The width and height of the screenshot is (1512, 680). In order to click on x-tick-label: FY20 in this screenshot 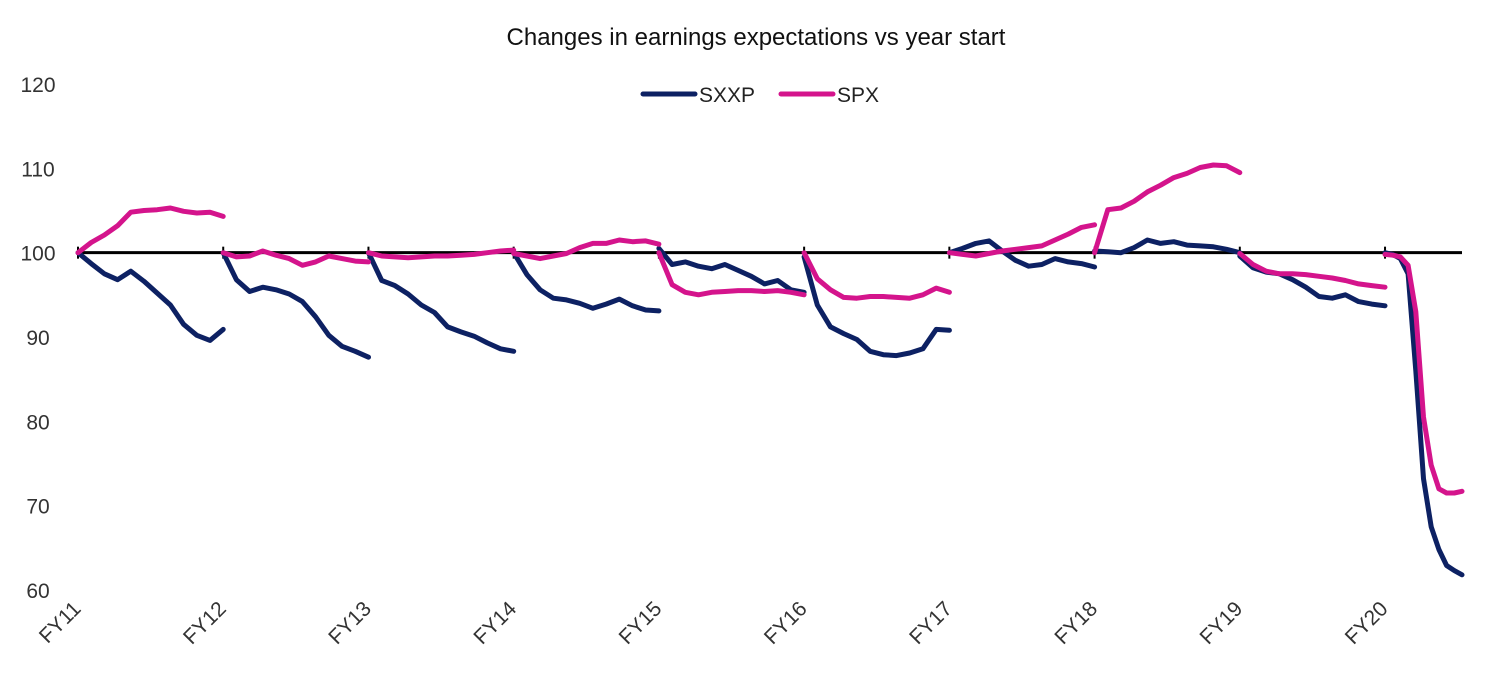, I will do `click(1367, 623)`.